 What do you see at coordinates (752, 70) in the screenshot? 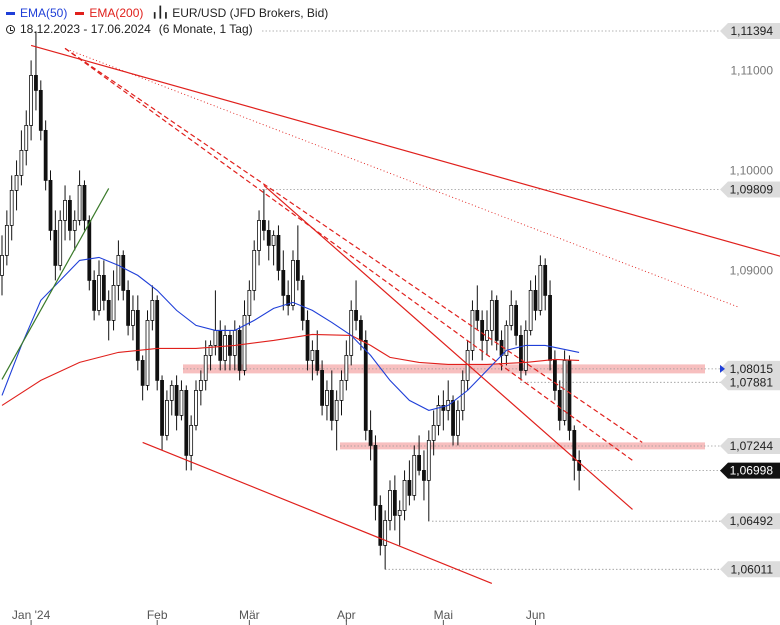
I see `y-tick-label: 1,11000` at bounding box center [752, 70].